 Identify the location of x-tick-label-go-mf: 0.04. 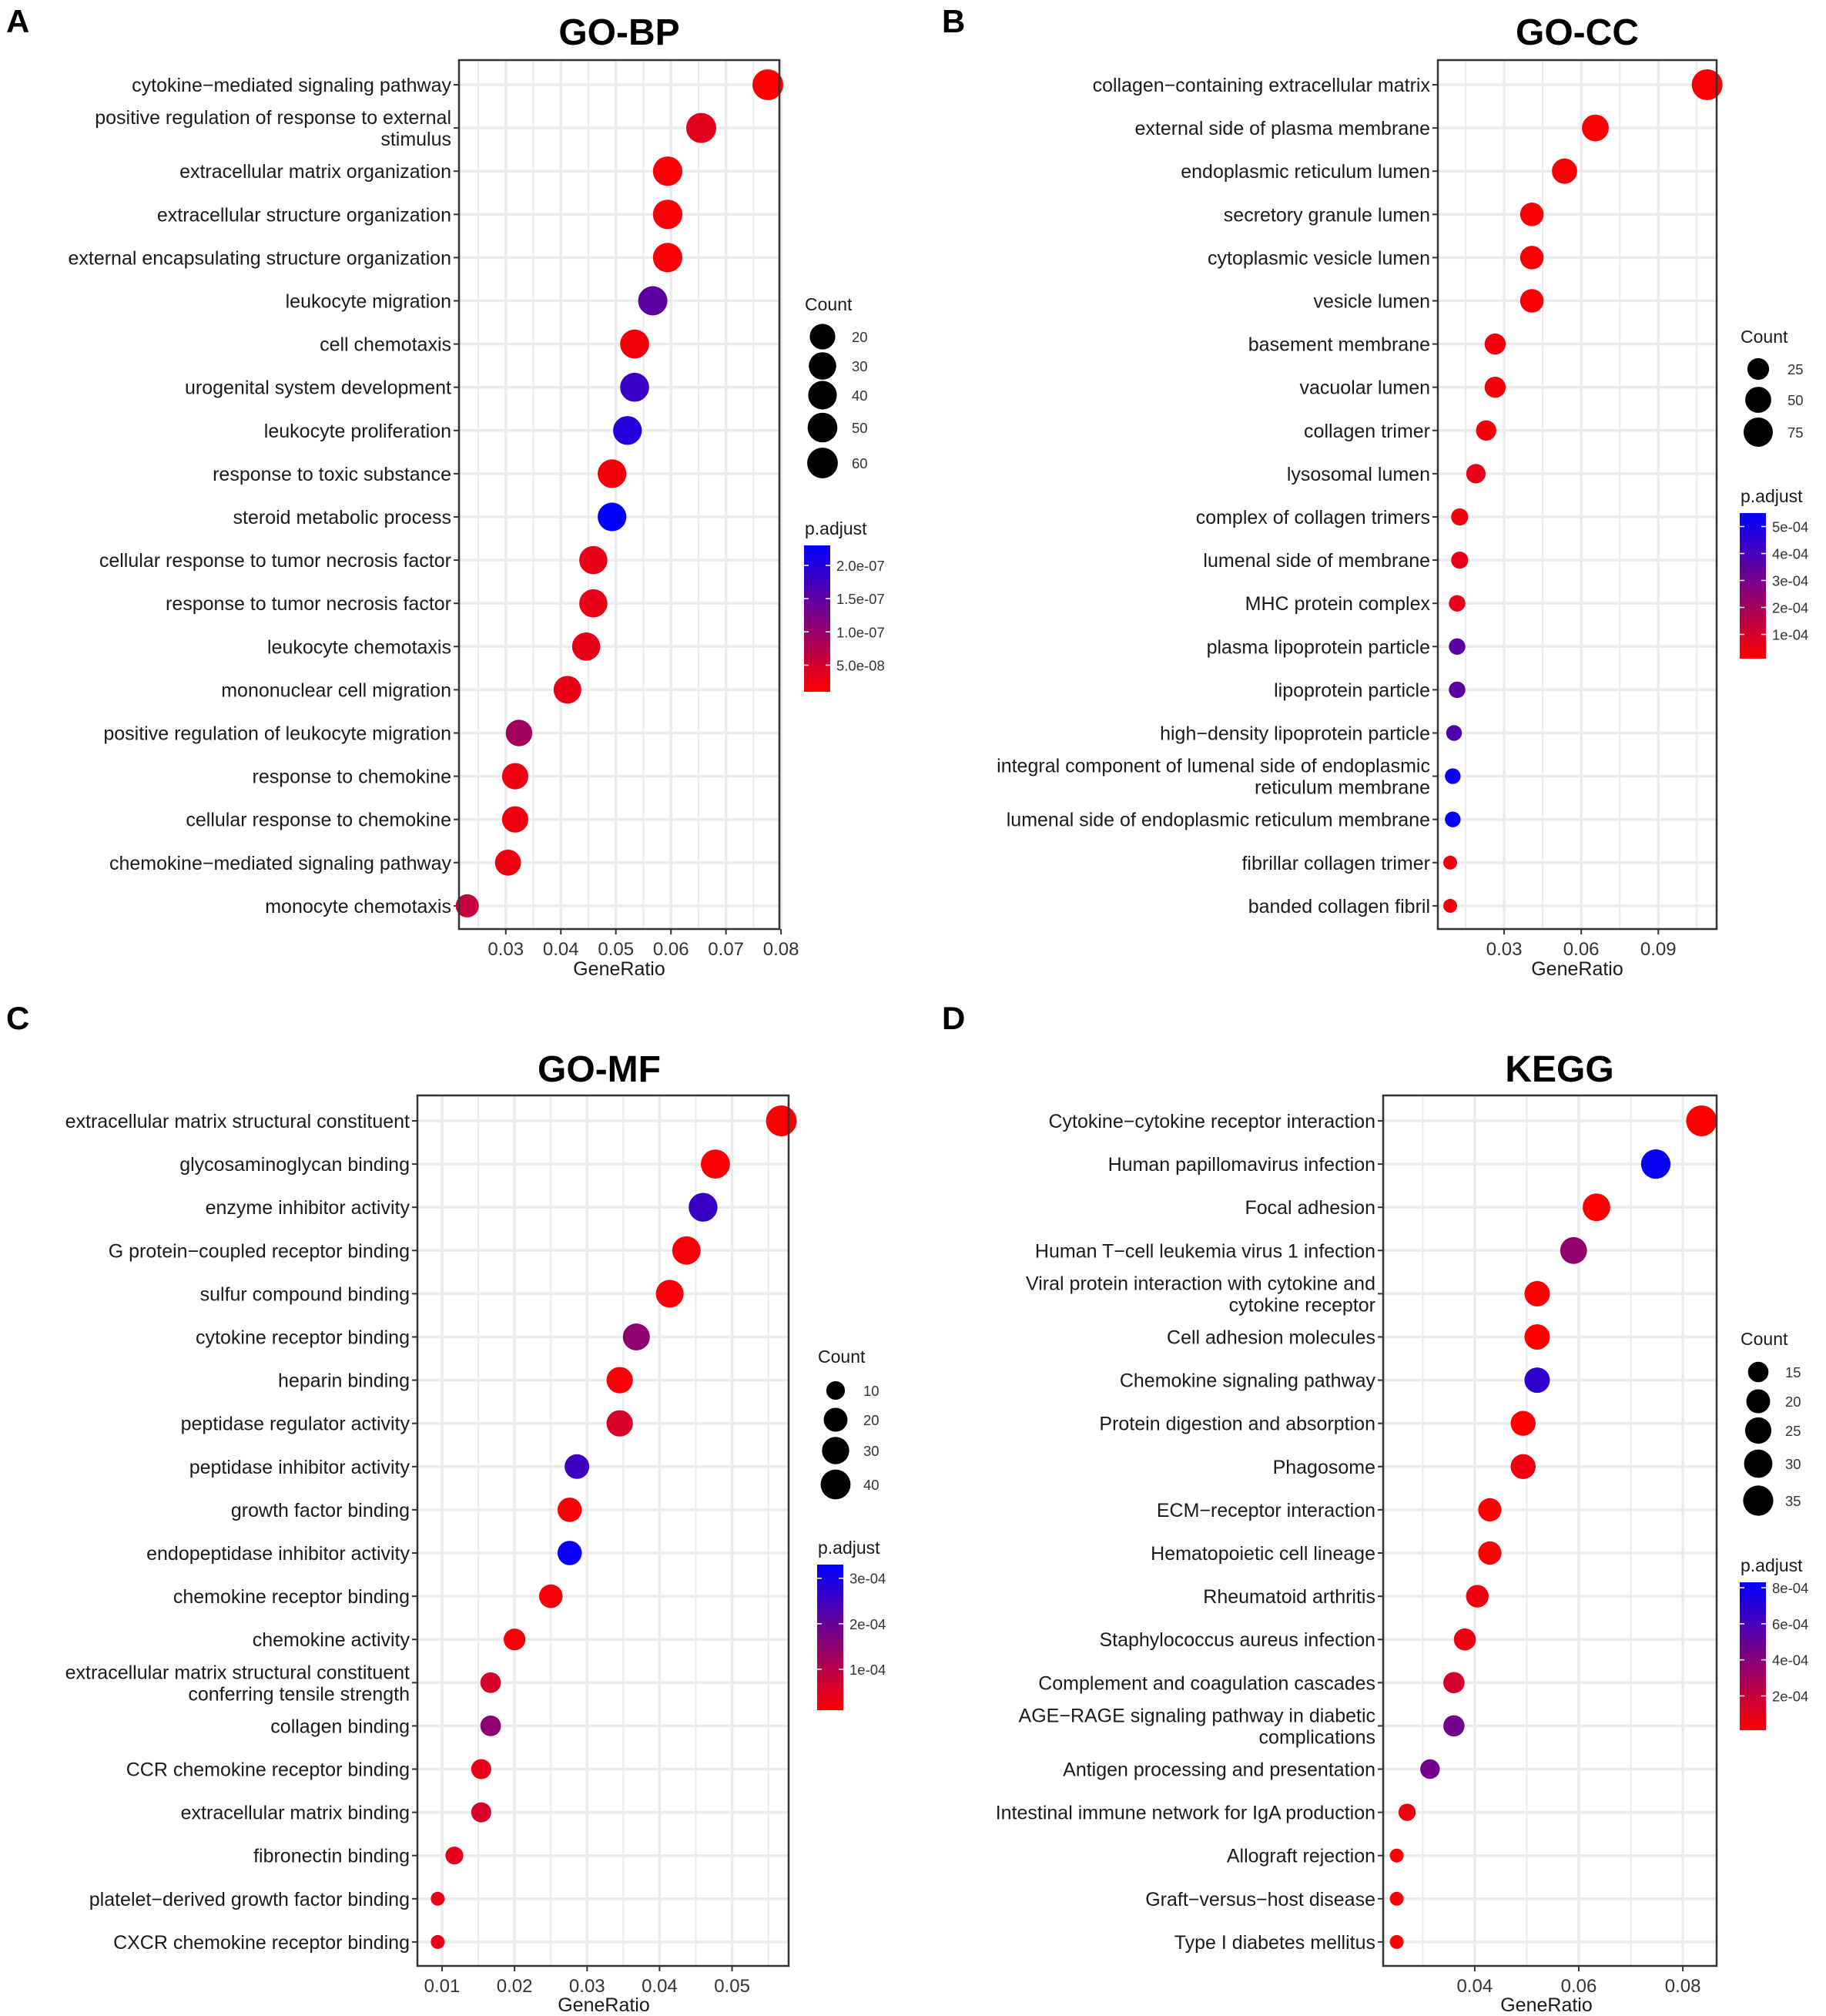
(660, 1986).